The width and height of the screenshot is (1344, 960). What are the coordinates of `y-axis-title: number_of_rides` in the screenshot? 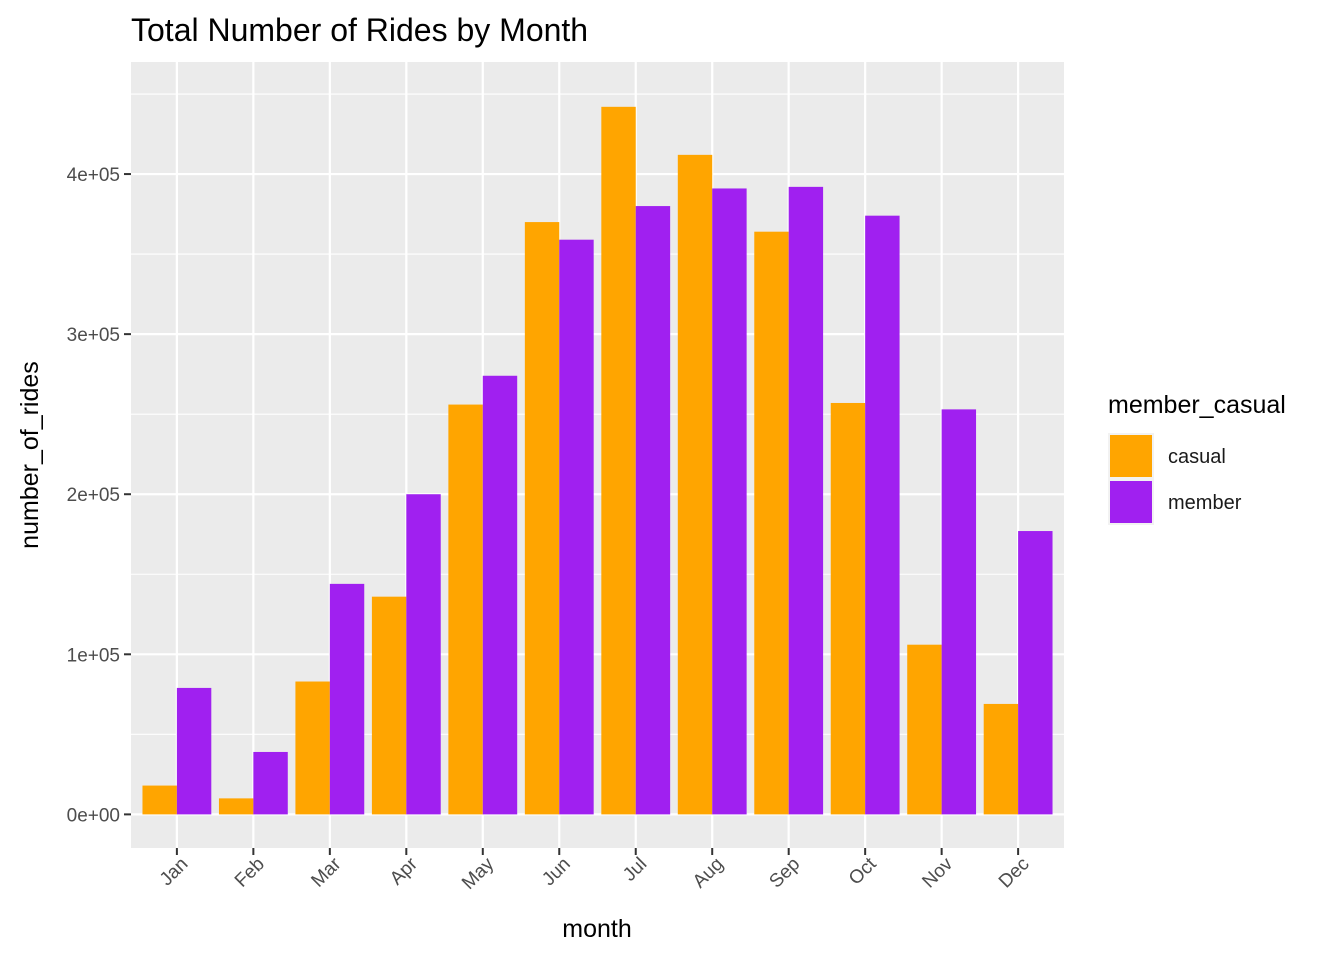 It's located at (30, 455).